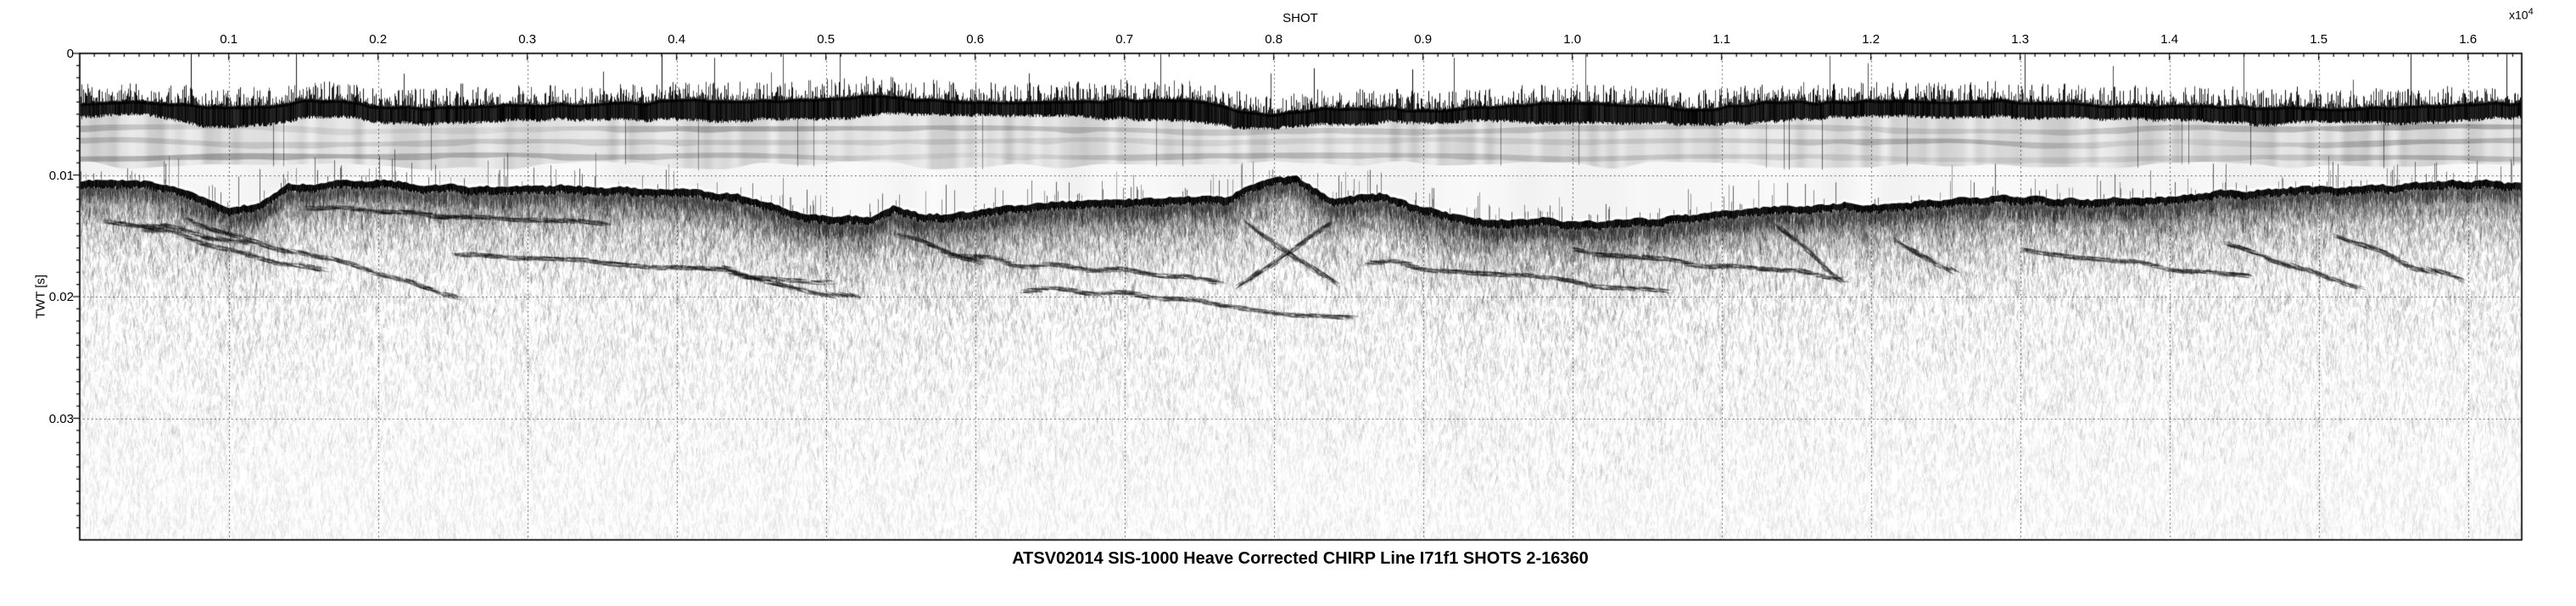 The height and width of the screenshot is (606, 2576). Describe the element at coordinates (527, 39) in the screenshot. I see `x-tick-label: 0.3` at that location.